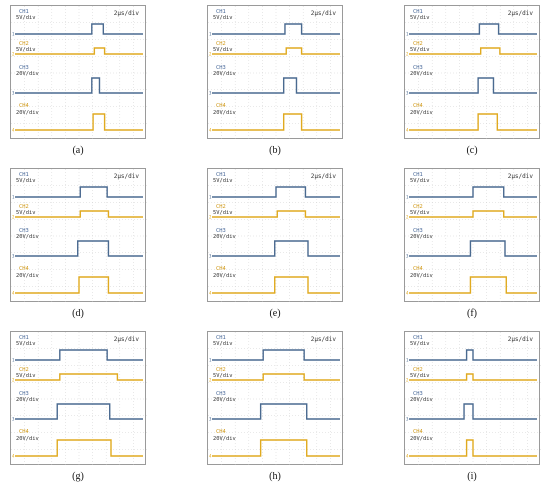  What do you see at coordinates (78, 313) in the screenshot?
I see `panel-caption: (d)` at bounding box center [78, 313].